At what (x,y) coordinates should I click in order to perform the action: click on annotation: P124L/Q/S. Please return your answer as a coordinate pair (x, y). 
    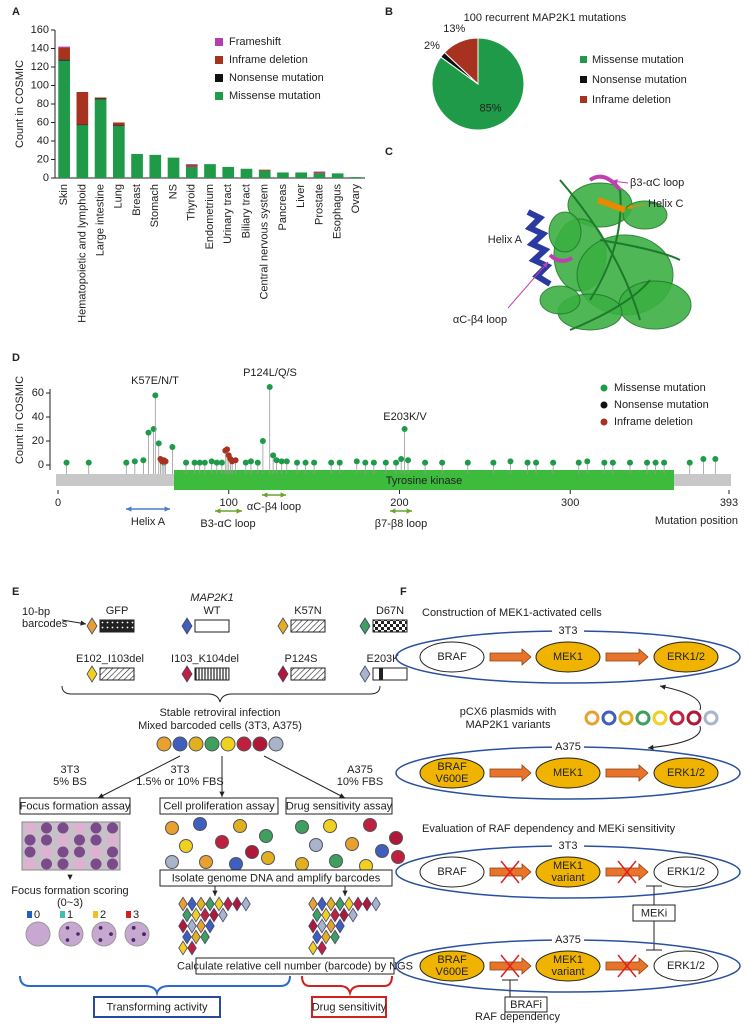
    Looking at the image, I should click on (270, 373).